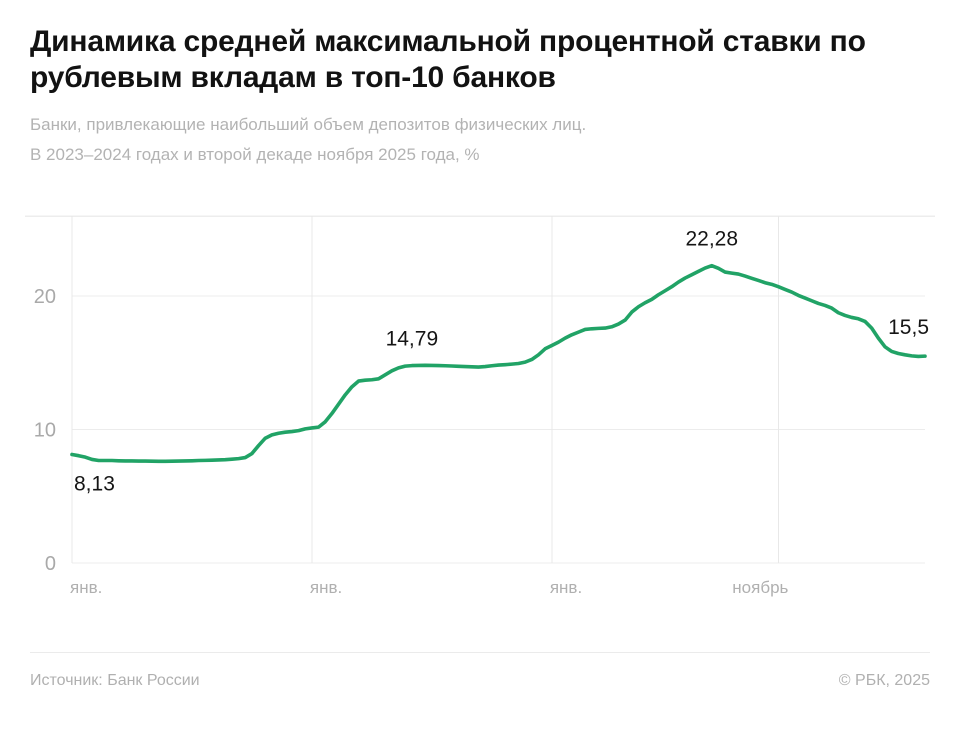  What do you see at coordinates (908, 327) in the screenshot?
I see `end-value-label: 15,5` at bounding box center [908, 327].